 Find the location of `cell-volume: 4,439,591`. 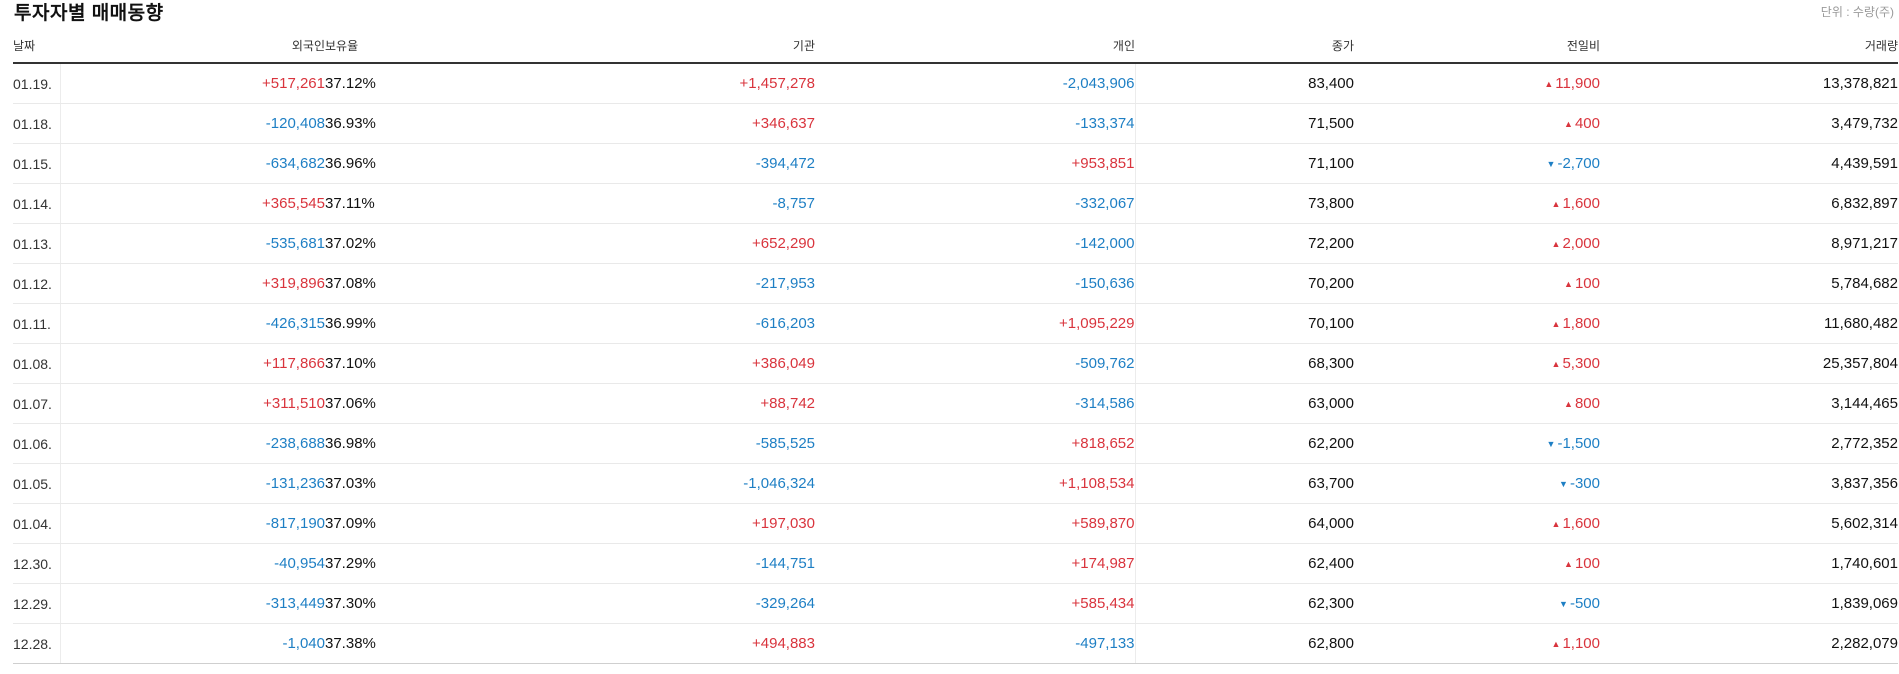

cell-volume: 4,439,591 is located at coordinates (1749, 163).